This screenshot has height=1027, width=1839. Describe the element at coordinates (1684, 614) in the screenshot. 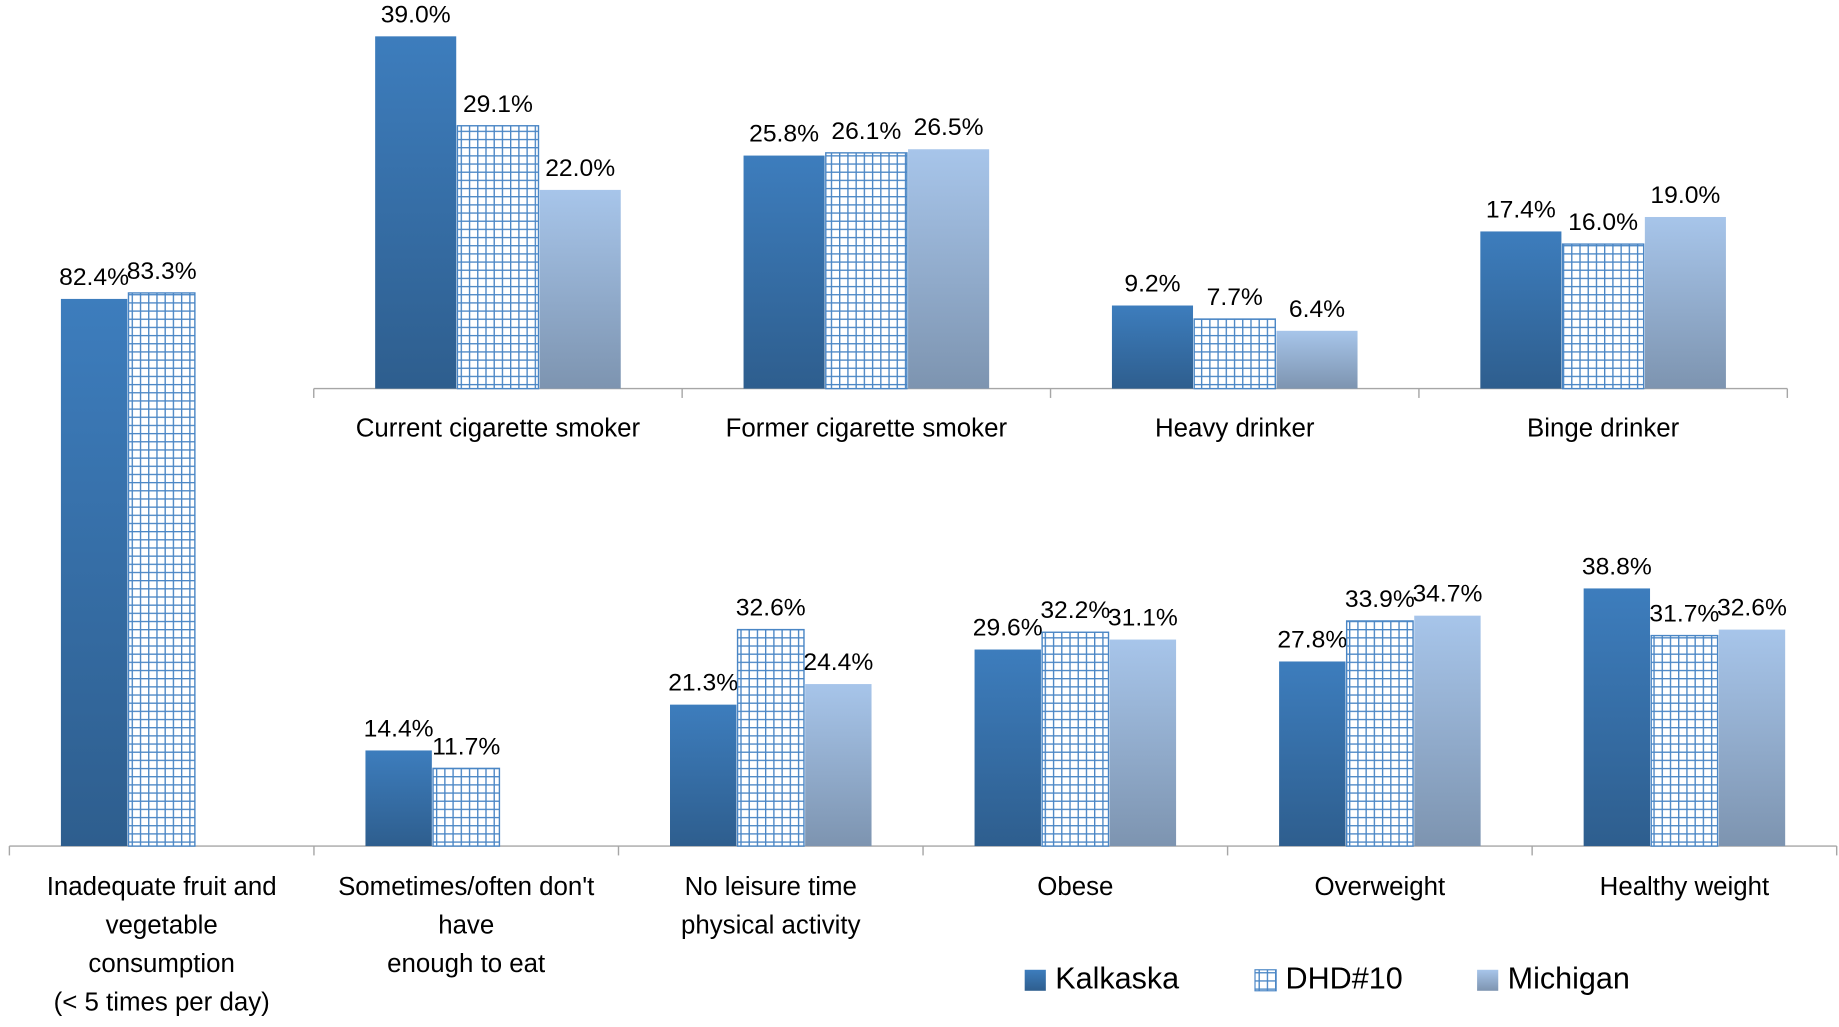

I see `value-label: 31.7%` at that location.